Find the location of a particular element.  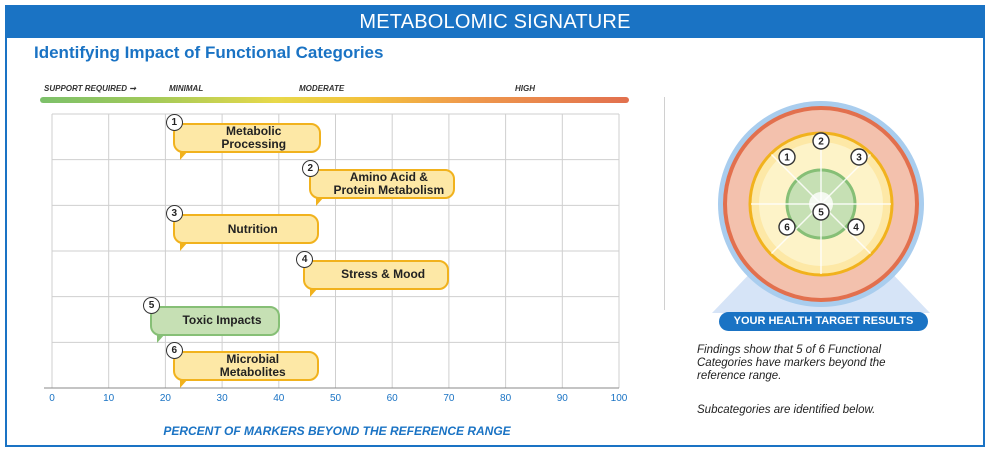

category-label: Amino Acid & Protein Metabolism is located at coordinates (382, 183).